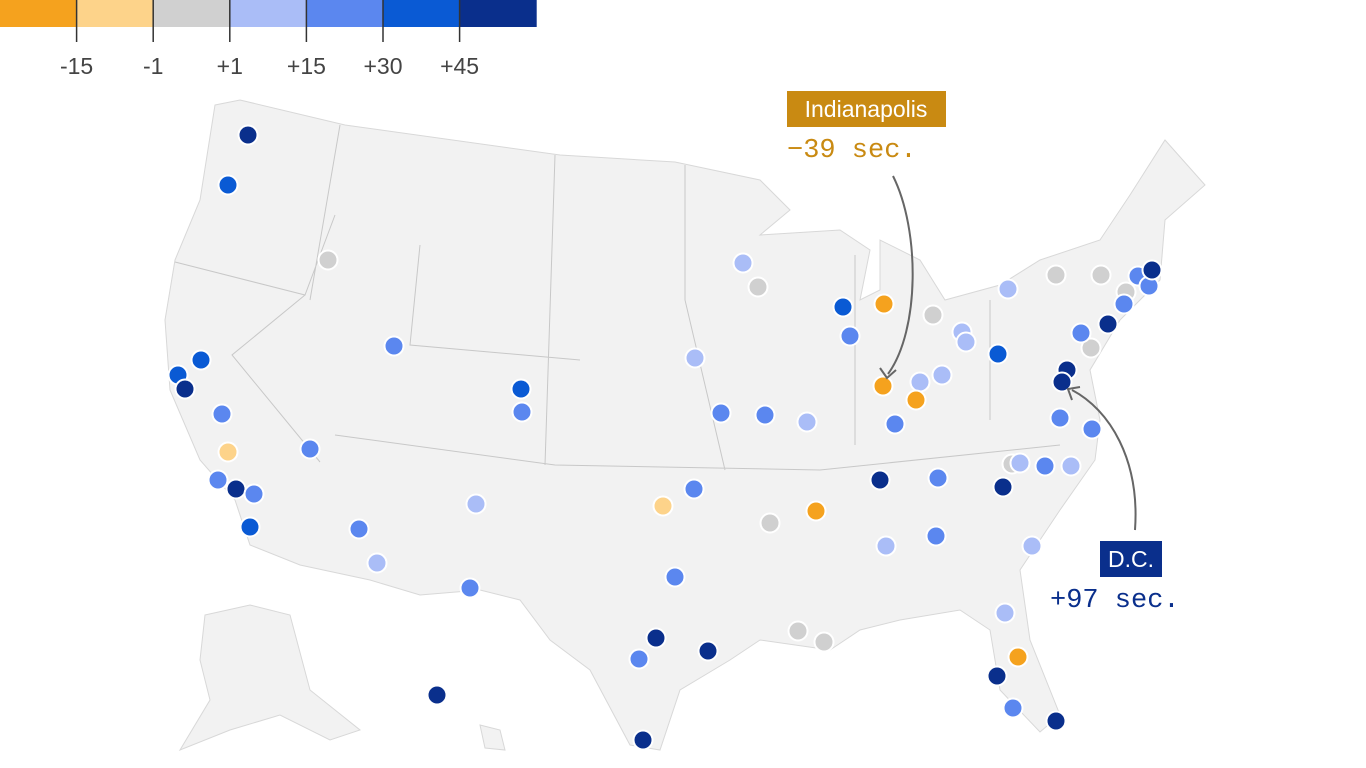 The image size is (1366, 768). Describe the element at coordinates (306, 66) in the screenshot. I see `legend-label: +15` at that location.